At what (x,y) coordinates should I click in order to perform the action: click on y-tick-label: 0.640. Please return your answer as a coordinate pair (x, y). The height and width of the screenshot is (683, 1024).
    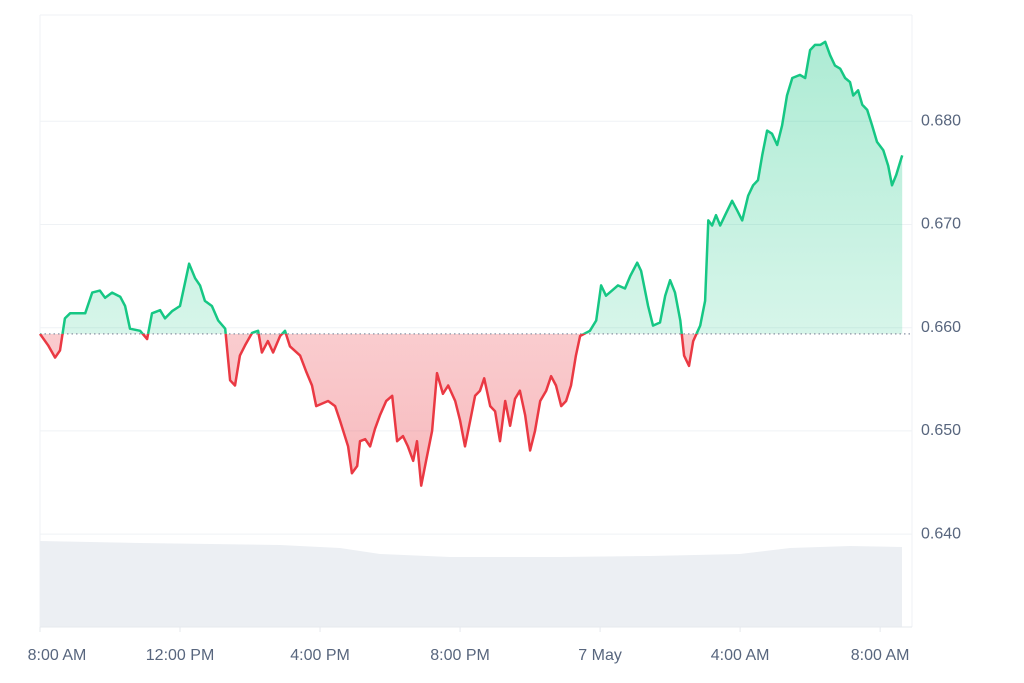
    Looking at the image, I should click on (941, 533).